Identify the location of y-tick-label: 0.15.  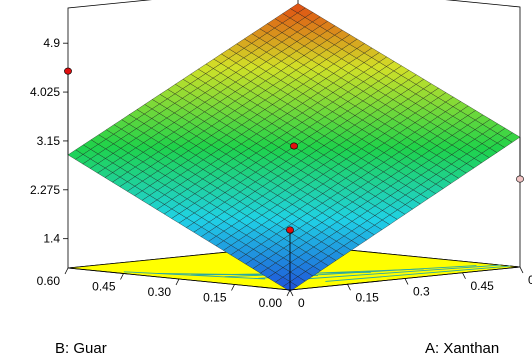
(215, 298).